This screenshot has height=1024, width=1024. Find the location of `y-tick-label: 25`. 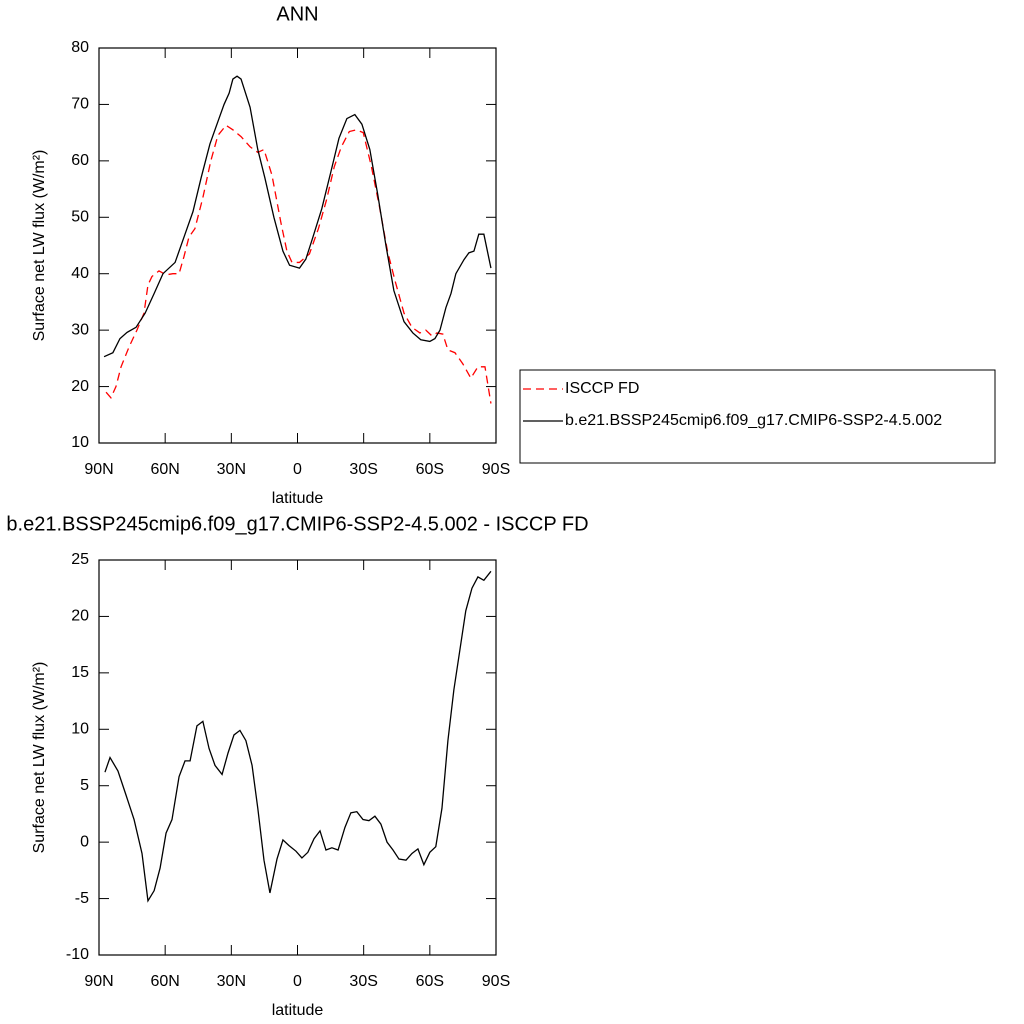

y-tick-label: 25 is located at coordinates (80, 559).